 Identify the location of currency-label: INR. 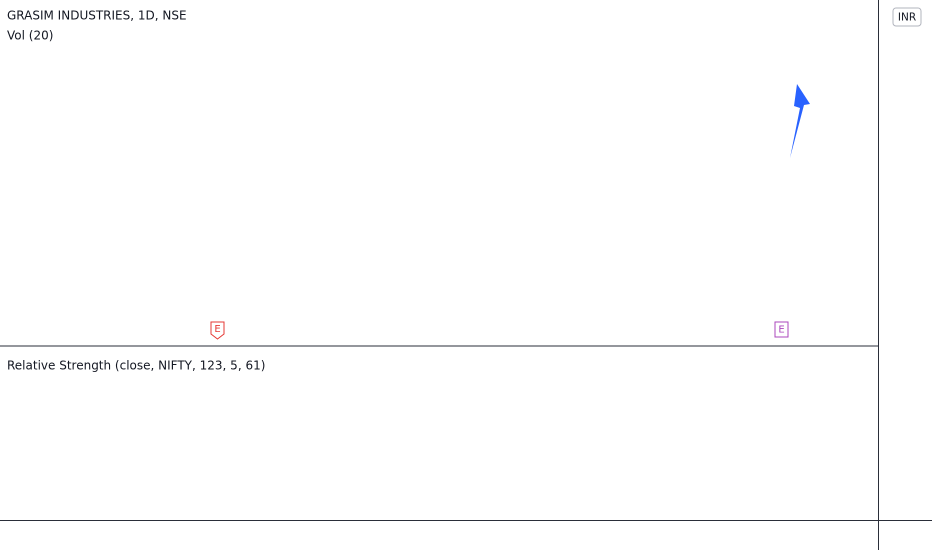
(907, 18).